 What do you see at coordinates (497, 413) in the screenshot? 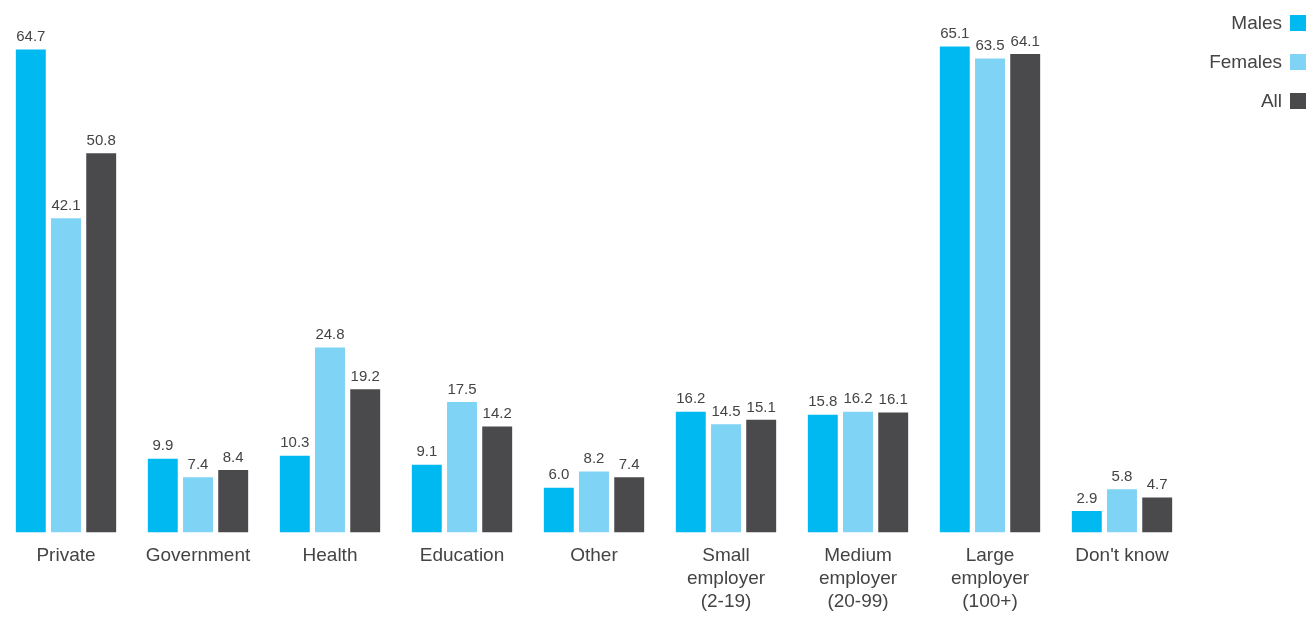
I see `data-label: 14.2` at bounding box center [497, 413].